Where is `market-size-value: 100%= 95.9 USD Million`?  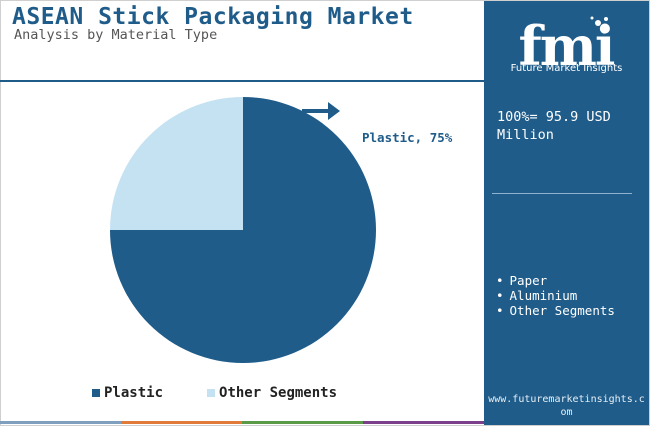 market-size-value: 100%= 95.9 USD Million is located at coordinates (554, 126).